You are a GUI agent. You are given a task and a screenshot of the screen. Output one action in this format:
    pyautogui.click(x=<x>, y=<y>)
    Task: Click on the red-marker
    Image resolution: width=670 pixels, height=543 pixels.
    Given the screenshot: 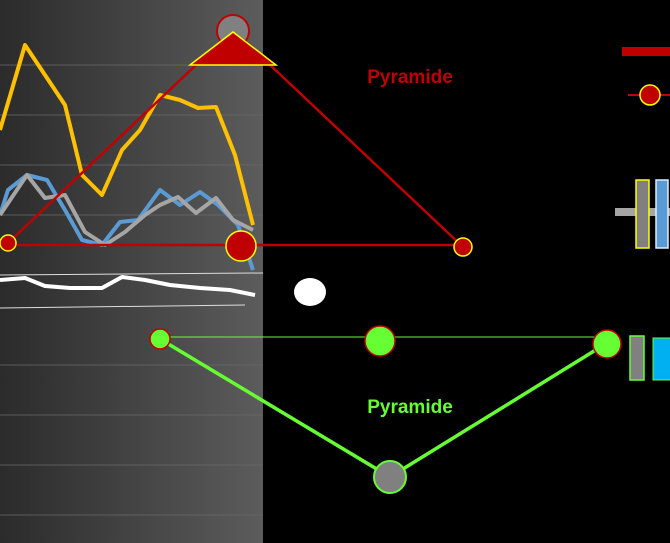 What is the action you would take?
    pyautogui.click(x=650, y=95)
    